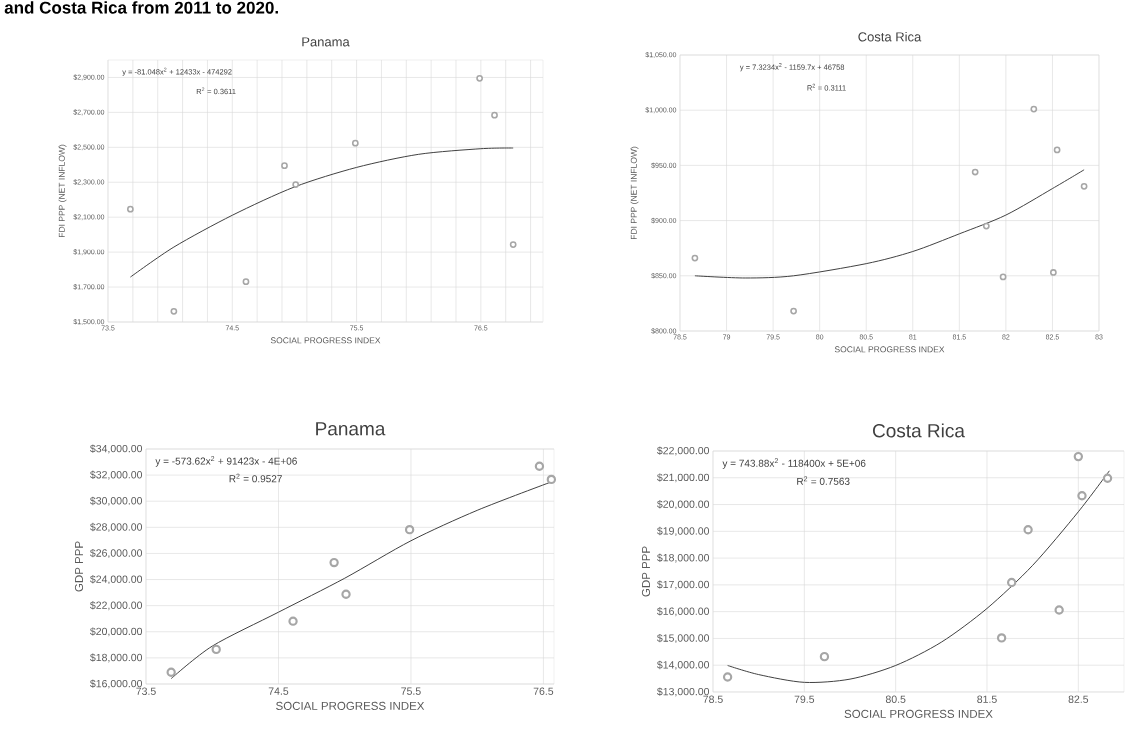  What do you see at coordinates (411, 691) in the screenshot?
I see `x-tick-label: 75.5` at bounding box center [411, 691].